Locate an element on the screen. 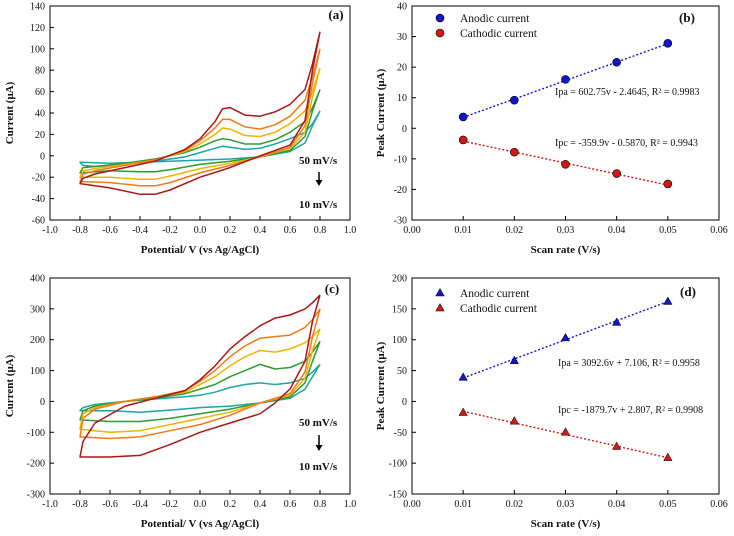  y-tick-label-d: -100 is located at coordinates (398, 464).